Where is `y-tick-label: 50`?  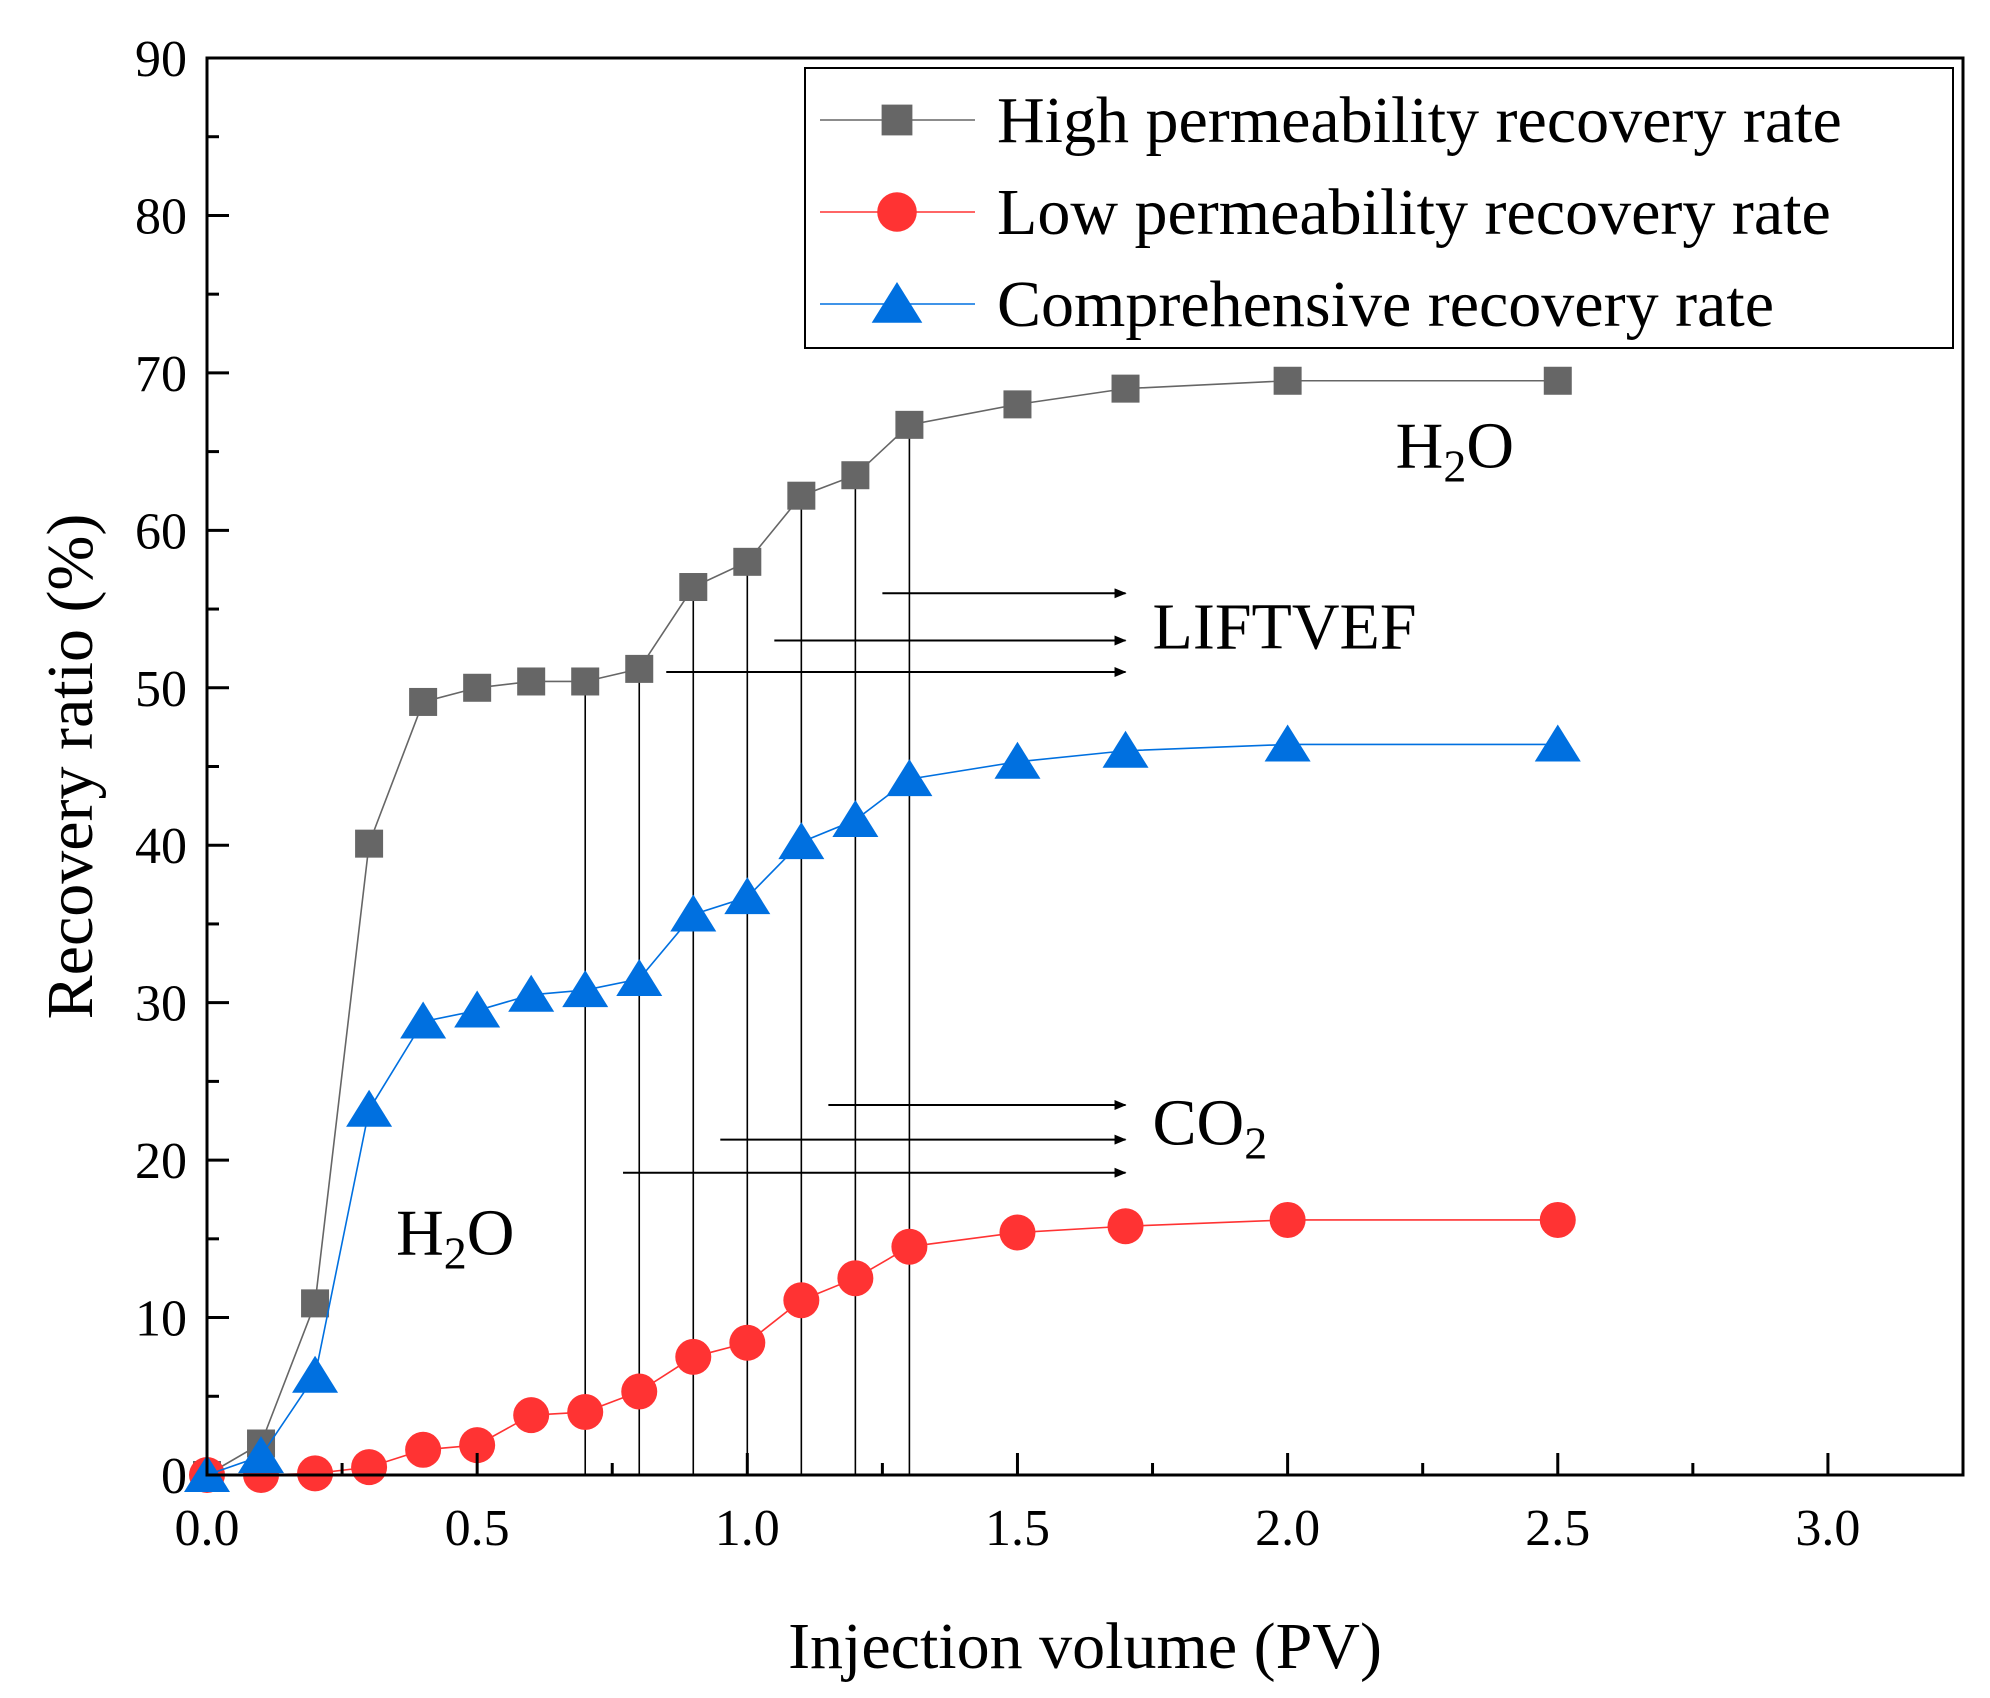 y-tick-label: 50 is located at coordinates (161, 689).